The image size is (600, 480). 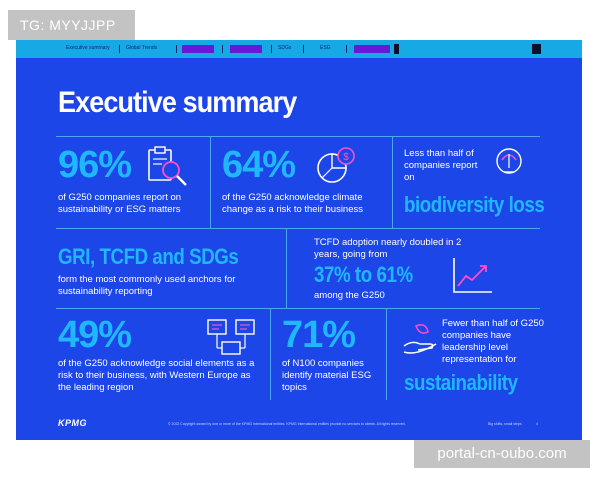 What do you see at coordinates (148, 256) in the screenshot?
I see `frameworks-highlight: GRI, TCFD and SDGs` at bounding box center [148, 256].